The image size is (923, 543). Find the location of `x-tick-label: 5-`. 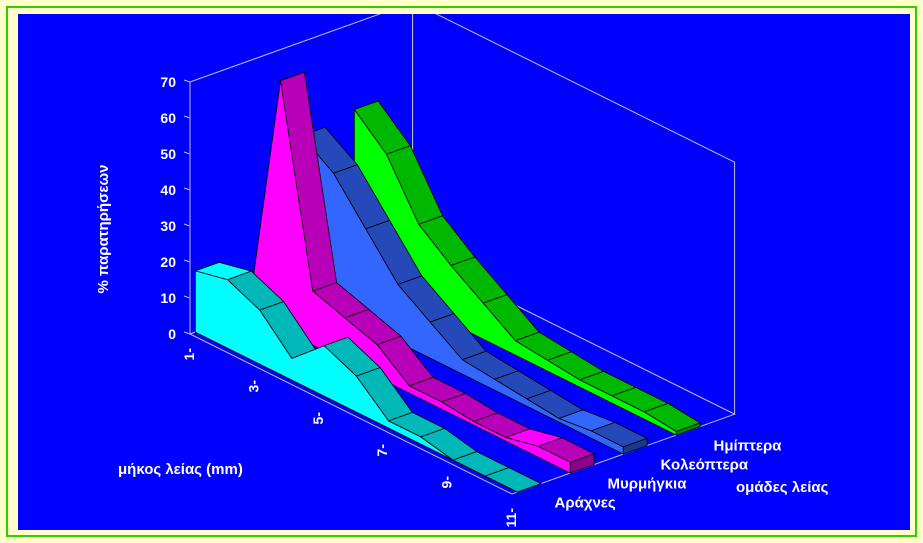

x-tick-label: 5- is located at coordinates (318, 418).